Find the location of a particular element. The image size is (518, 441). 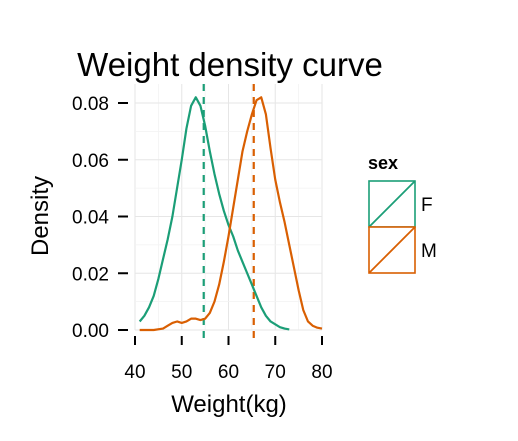

legend-key-line-M is located at coordinates (392, 250).